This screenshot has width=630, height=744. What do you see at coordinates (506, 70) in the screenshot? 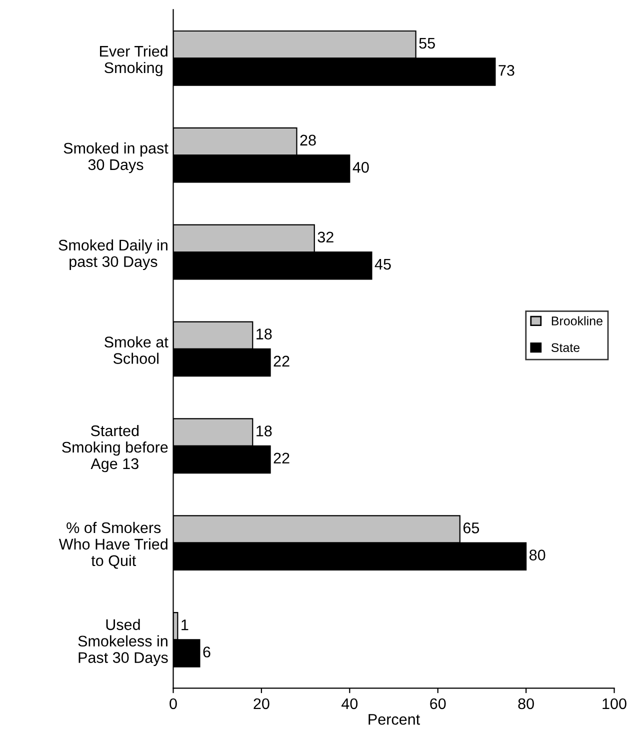
I see `data-label: 73` at bounding box center [506, 70].